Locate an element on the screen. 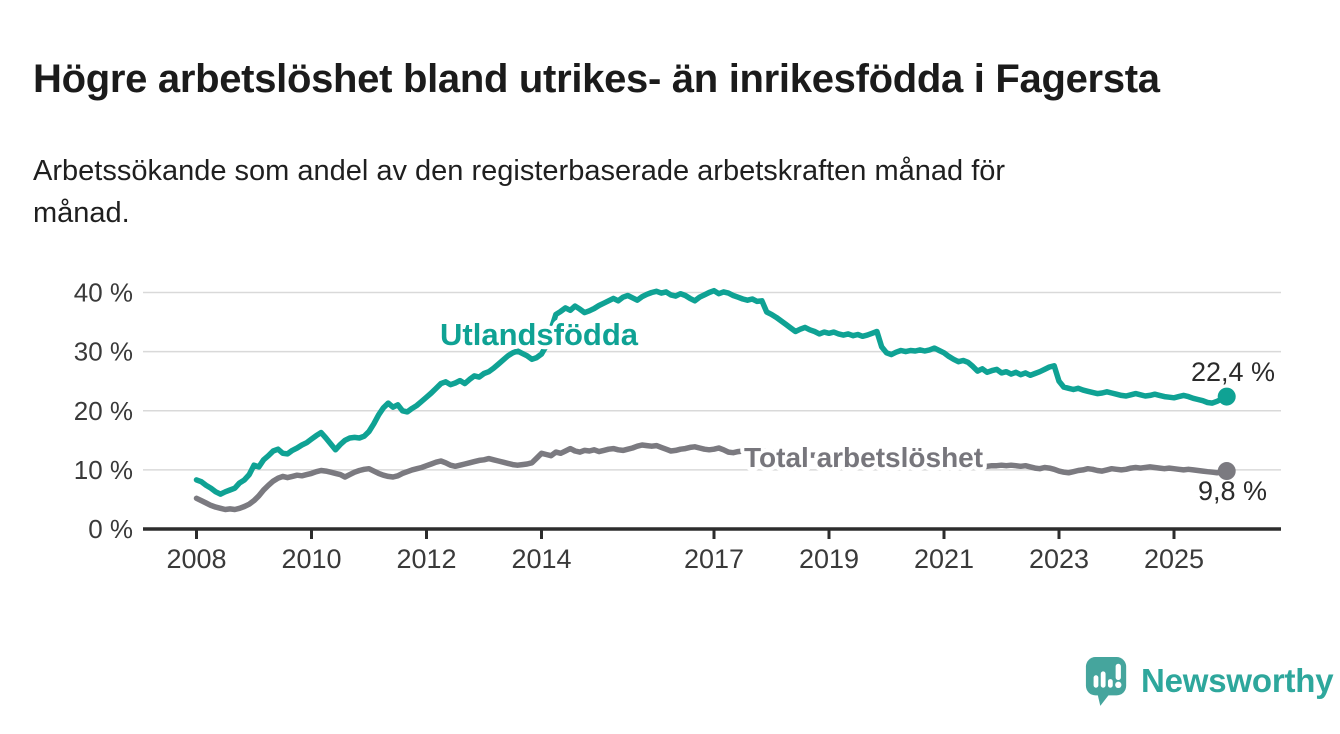 Image resolution: width=1340 pixels, height=734 pixels. x-axis-tick-label: 2021 is located at coordinates (944, 559).